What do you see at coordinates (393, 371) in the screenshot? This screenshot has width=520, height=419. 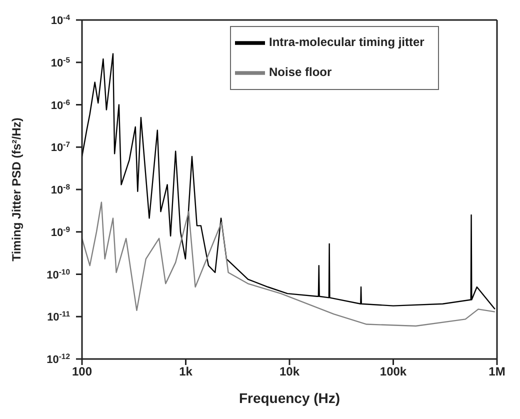 I see `x-tick-label: 100k` at bounding box center [393, 371].